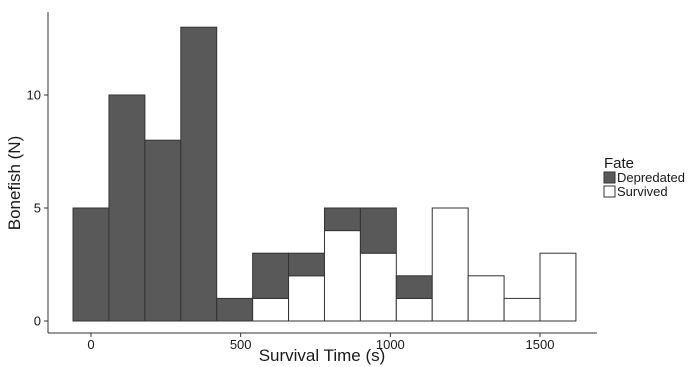 The height and width of the screenshot is (367, 694). What do you see at coordinates (322, 355) in the screenshot?
I see `x-axis-title: Survival Time (s)` at bounding box center [322, 355].